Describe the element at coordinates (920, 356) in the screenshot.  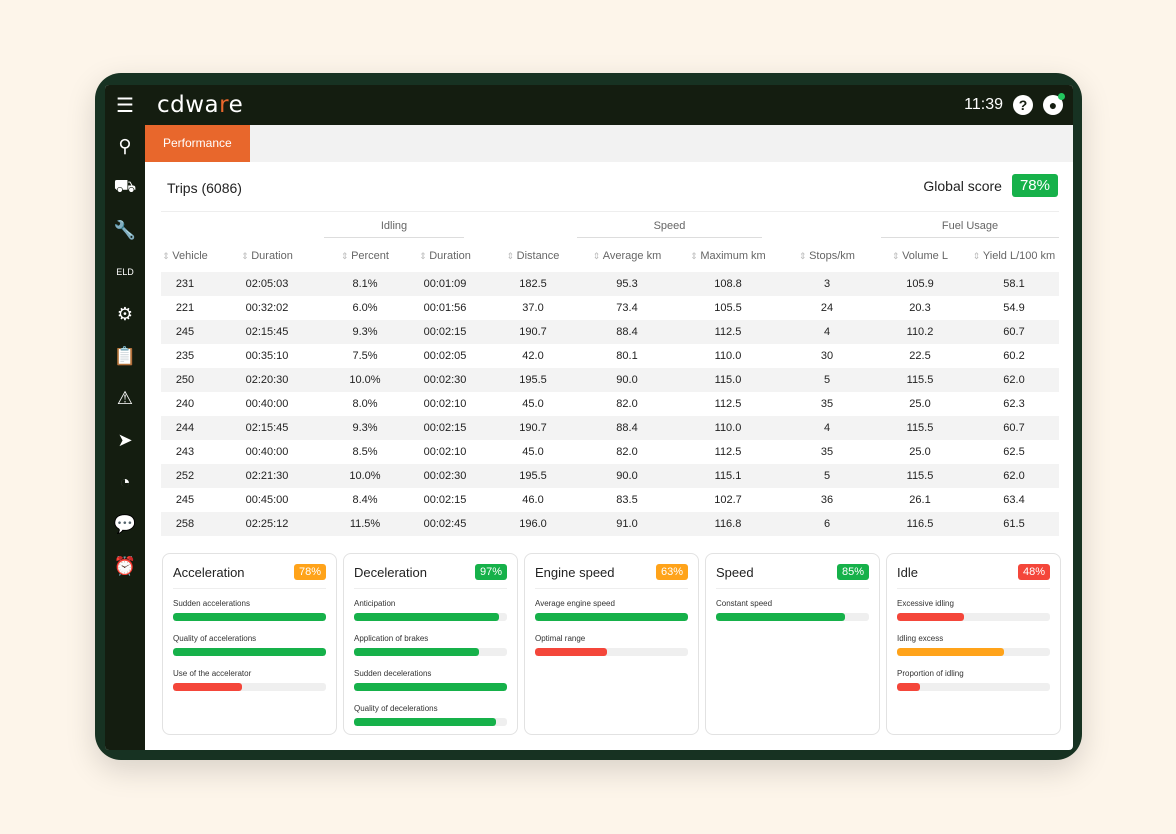
I see `table-cell: 22.5` at that location.